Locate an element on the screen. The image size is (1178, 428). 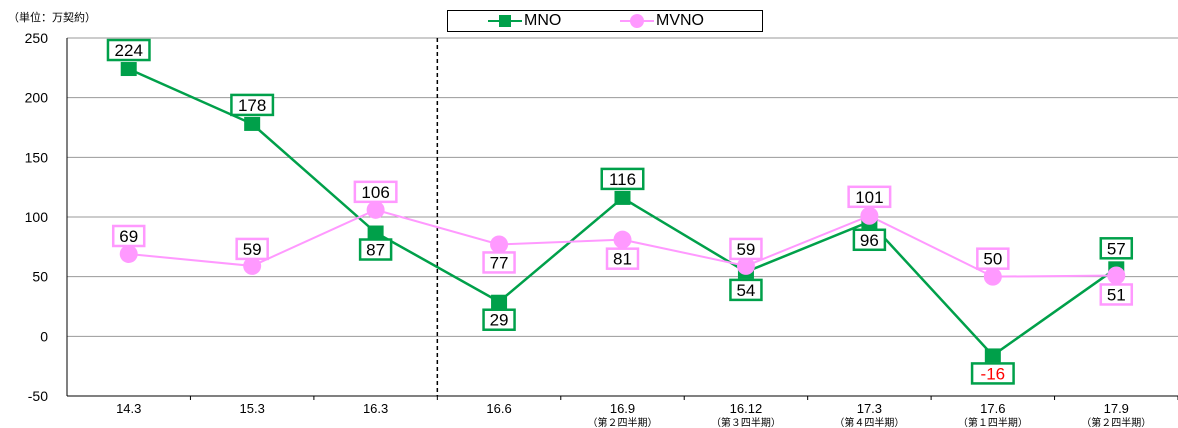
x-tick-sublabel: （第１四半期） is located at coordinates (993, 422).